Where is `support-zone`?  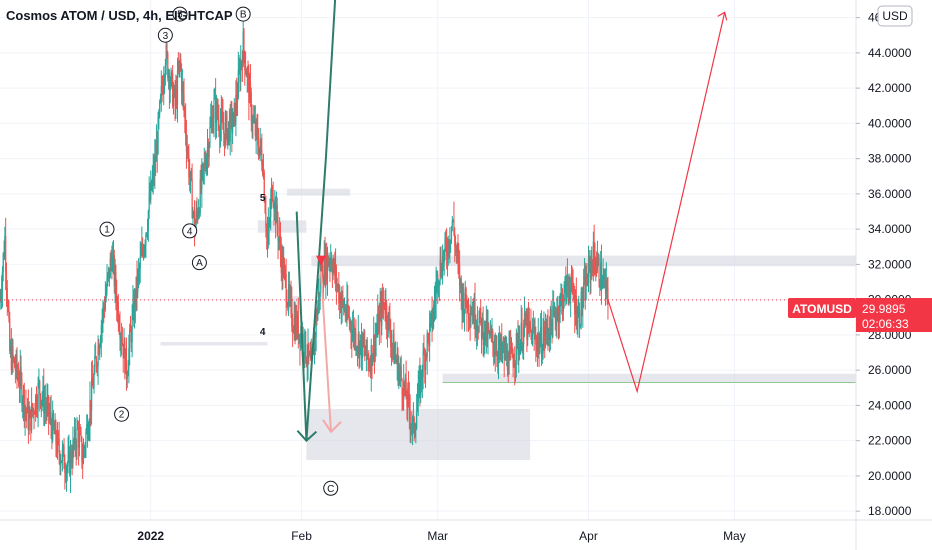 support-zone is located at coordinates (214, 343).